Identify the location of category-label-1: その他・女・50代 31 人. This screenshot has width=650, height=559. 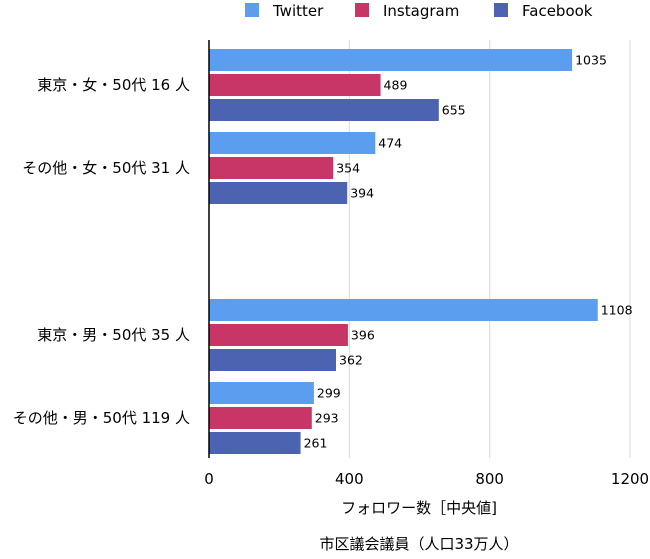
(106, 168).